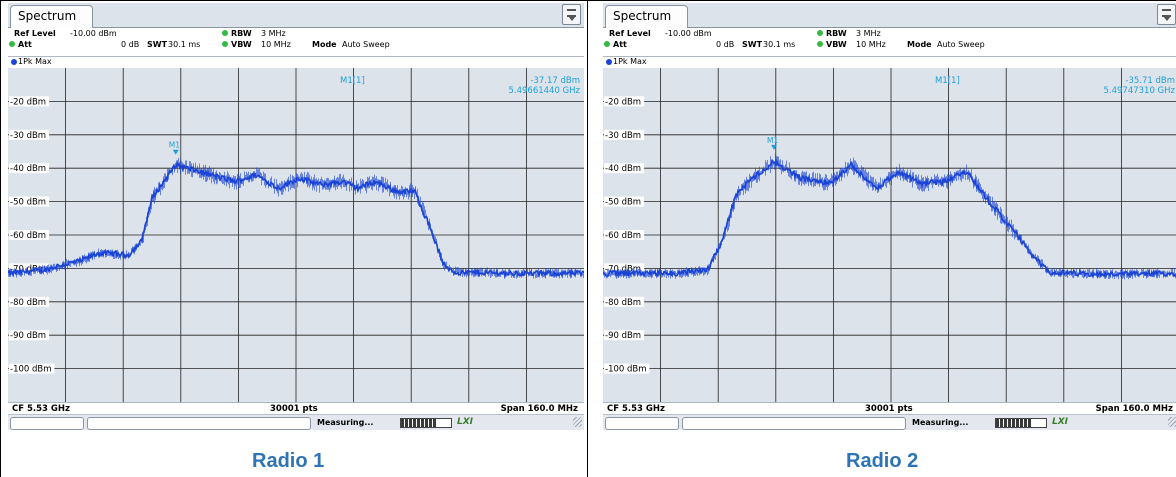 The width and height of the screenshot is (1176, 477). I want to click on status-bar: CF 5.53 GHz 30001 pts Span 160.0 MHz, so click(889, 408).